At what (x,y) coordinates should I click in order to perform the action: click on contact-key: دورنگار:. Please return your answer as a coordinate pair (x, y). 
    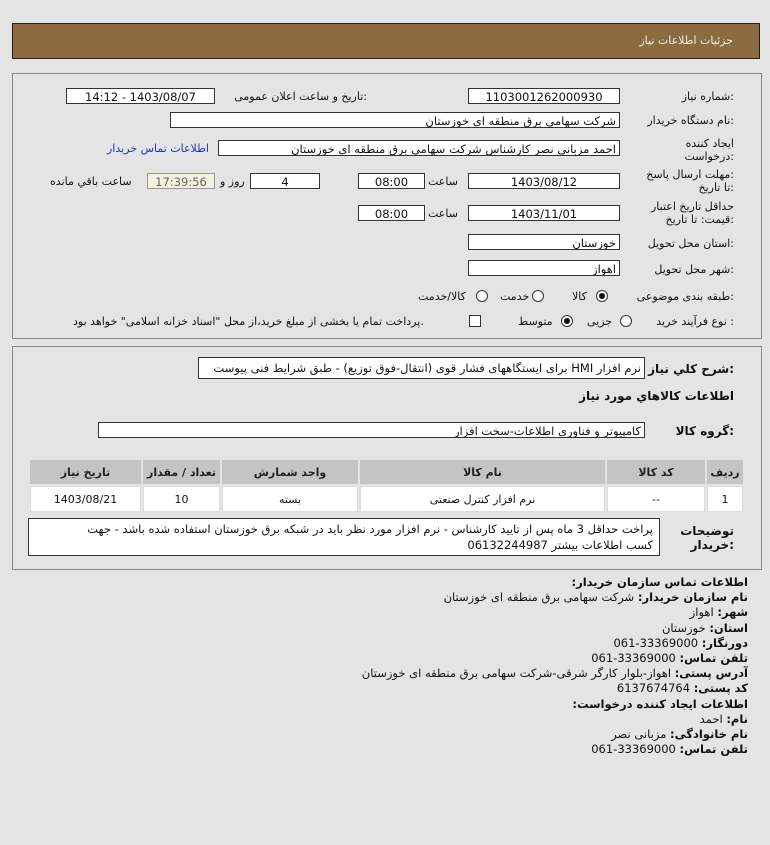
    Looking at the image, I should click on (724, 642).